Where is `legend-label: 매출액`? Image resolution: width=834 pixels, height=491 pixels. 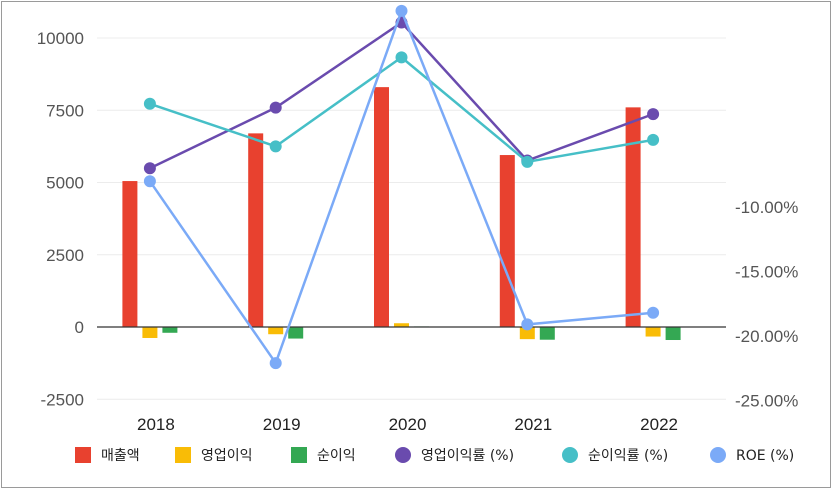 legend-label: 매출액 is located at coordinates (120, 456).